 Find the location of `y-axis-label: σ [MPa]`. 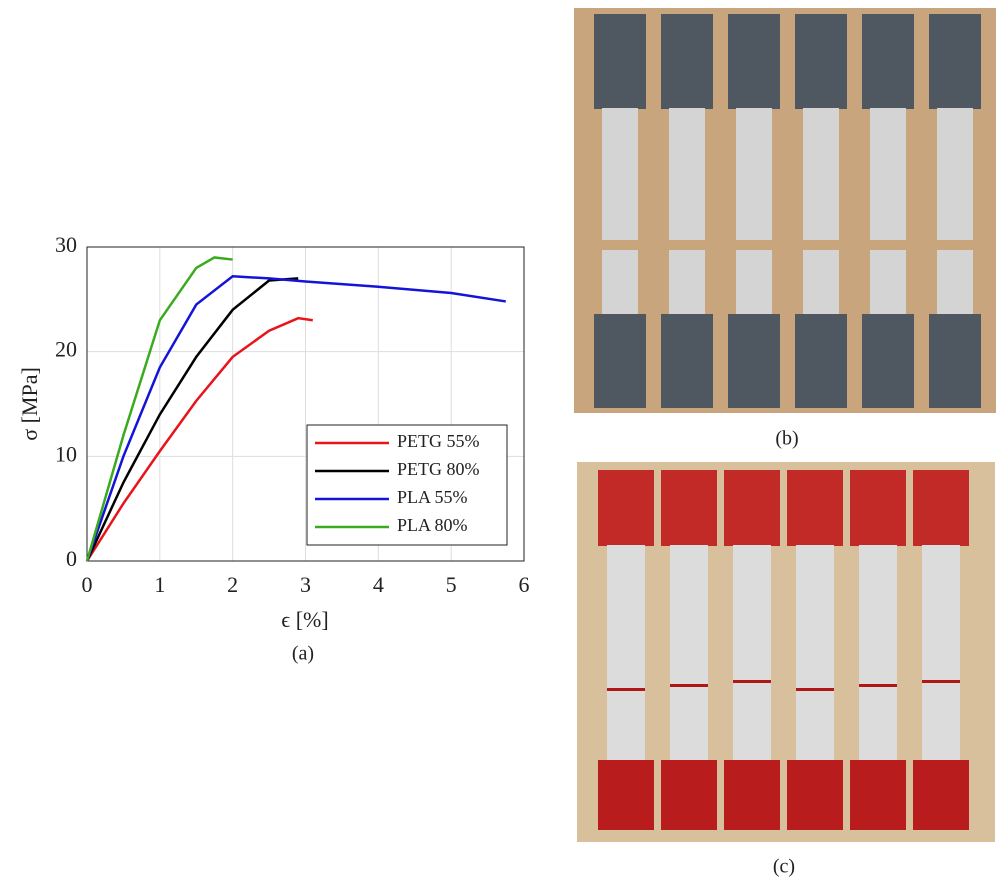

y-axis-label: σ [MPa] is located at coordinates (29, 404).